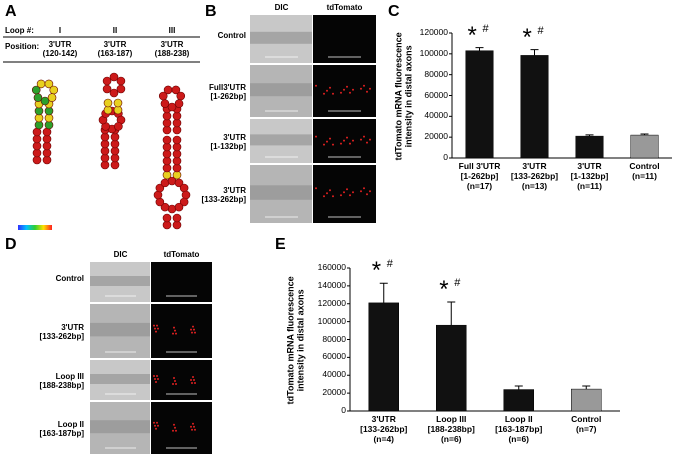  Describe the element at coordinates (19, 30) in the screenshot. I see `row-header: Loop #:` at that location.